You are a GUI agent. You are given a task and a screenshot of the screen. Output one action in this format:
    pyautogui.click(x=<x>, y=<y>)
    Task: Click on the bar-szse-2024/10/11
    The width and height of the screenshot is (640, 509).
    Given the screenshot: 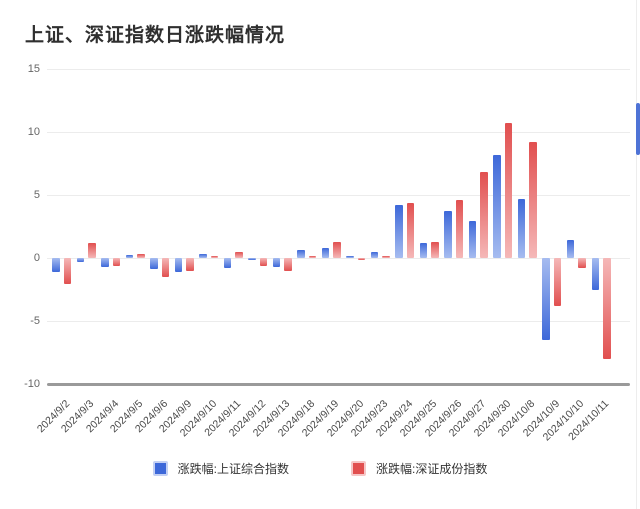 What is the action you would take?
    pyautogui.click(x=607, y=308)
    